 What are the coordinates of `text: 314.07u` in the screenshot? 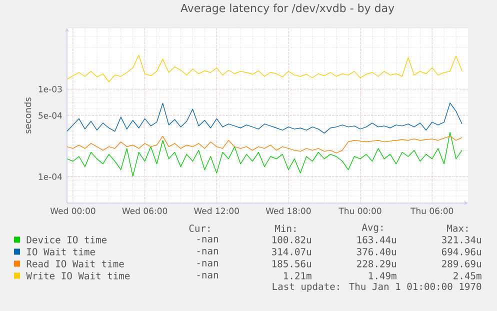 It's located at (291, 252).